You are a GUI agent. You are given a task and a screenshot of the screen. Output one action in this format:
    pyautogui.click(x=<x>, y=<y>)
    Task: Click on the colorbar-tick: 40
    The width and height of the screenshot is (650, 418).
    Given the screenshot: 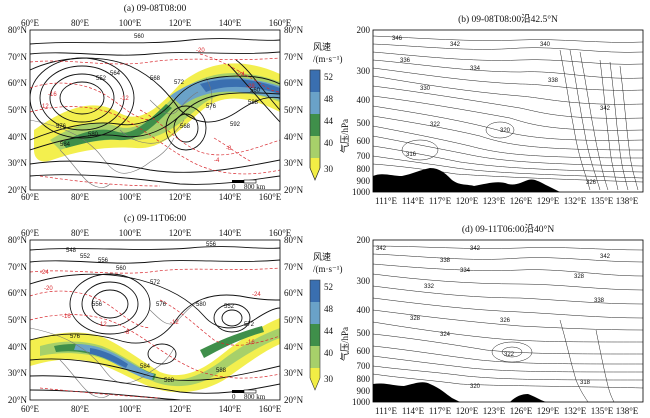 What is the action you would take?
    pyautogui.click(x=329, y=353)
    